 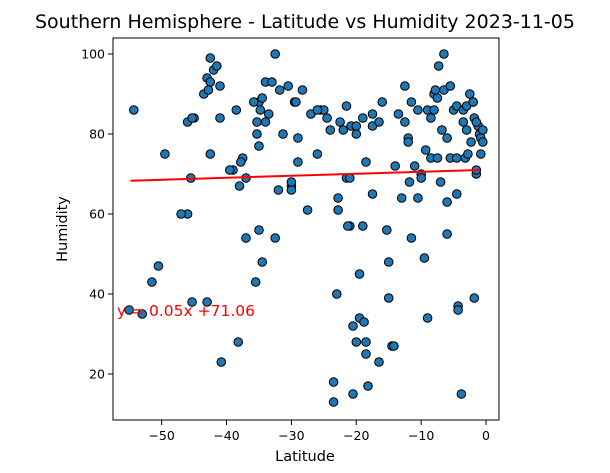 I want to click on regression-line-group, so click(x=305, y=175).